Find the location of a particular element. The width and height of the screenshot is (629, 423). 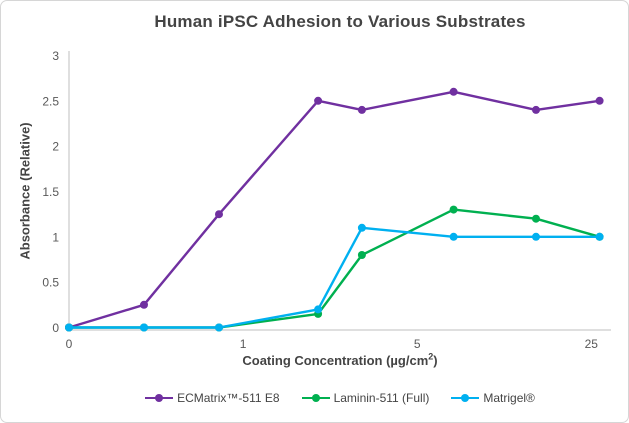

legend-item-laminin-511: Laminin-511 (Full) is located at coordinates (365, 398).